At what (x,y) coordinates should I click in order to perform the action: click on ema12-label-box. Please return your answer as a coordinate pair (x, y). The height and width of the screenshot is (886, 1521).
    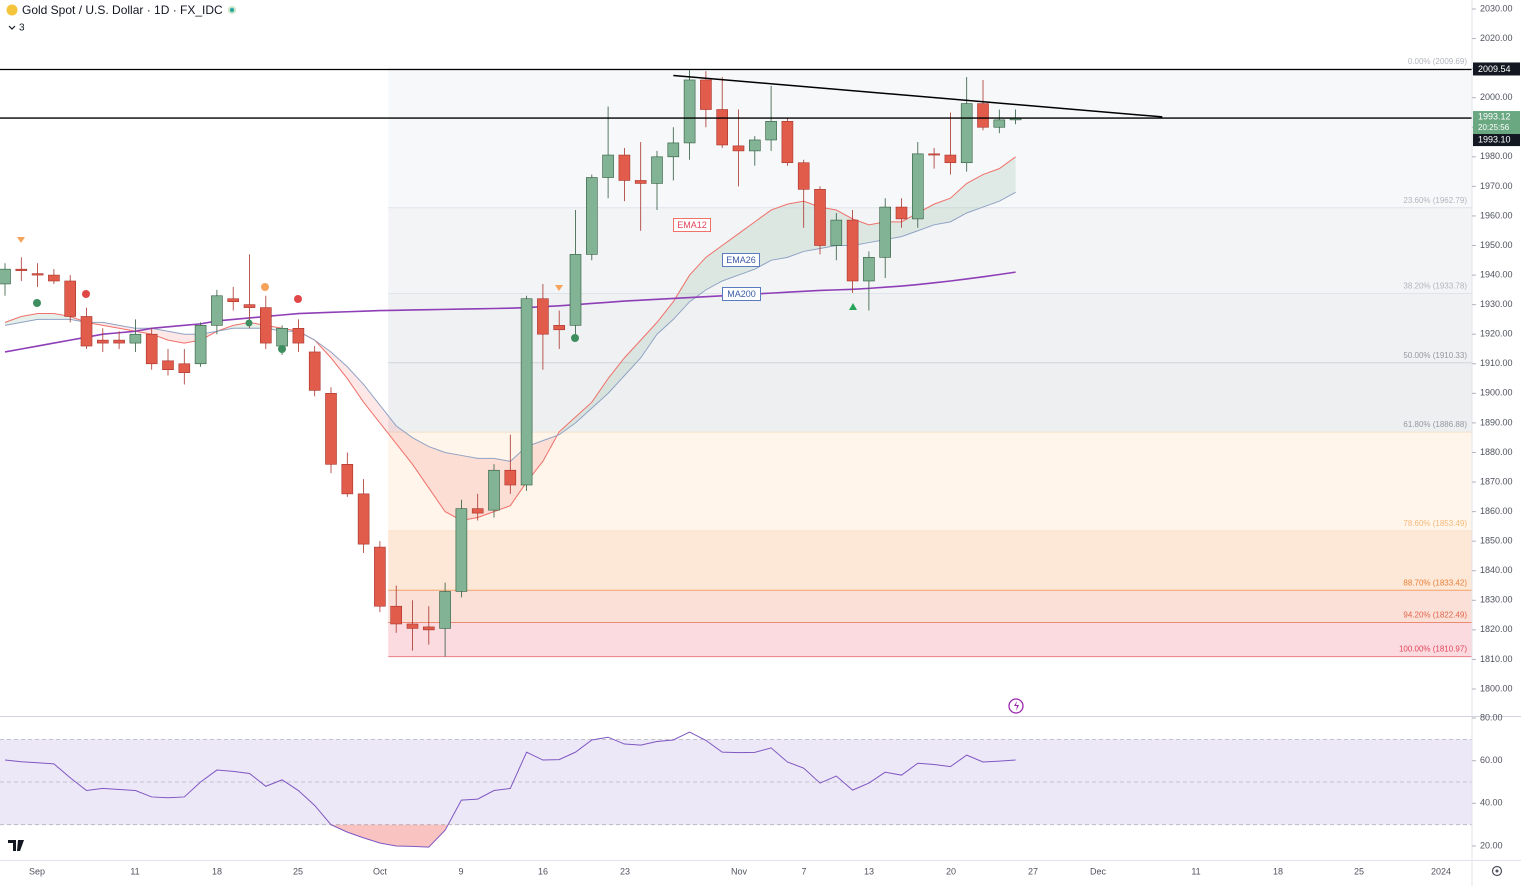
    Looking at the image, I should click on (692, 225).